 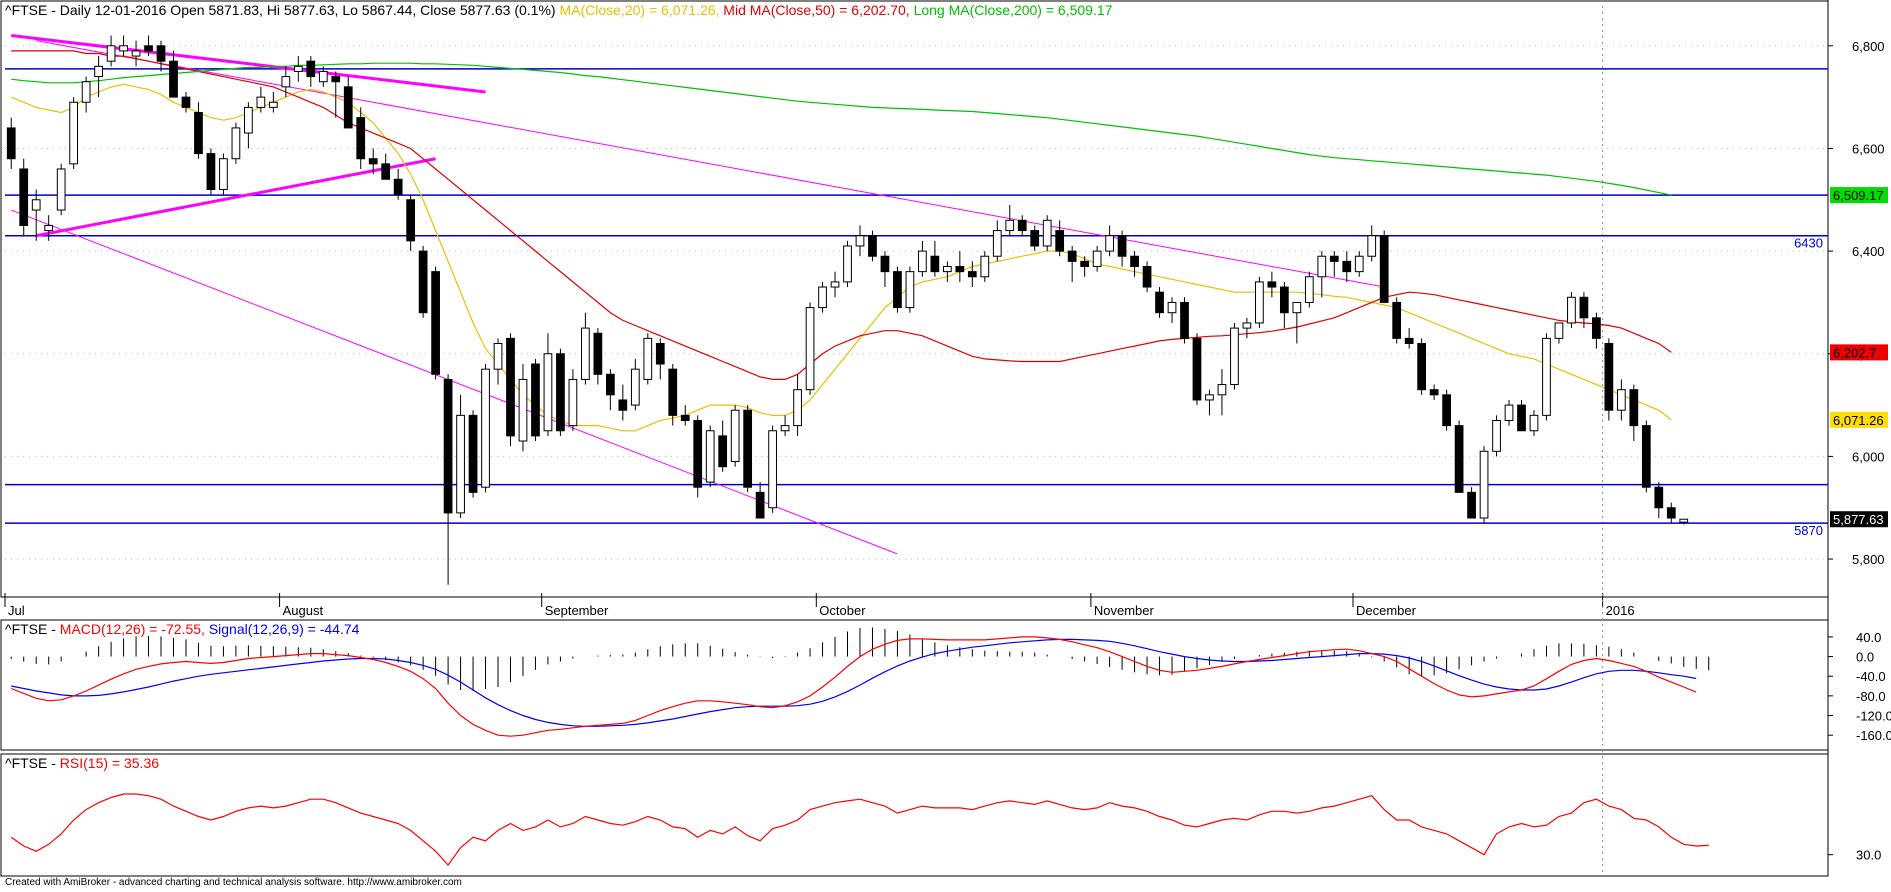 I want to click on macd-label: MACD(12,26) = -72.55,, so click(x=132, y=629).